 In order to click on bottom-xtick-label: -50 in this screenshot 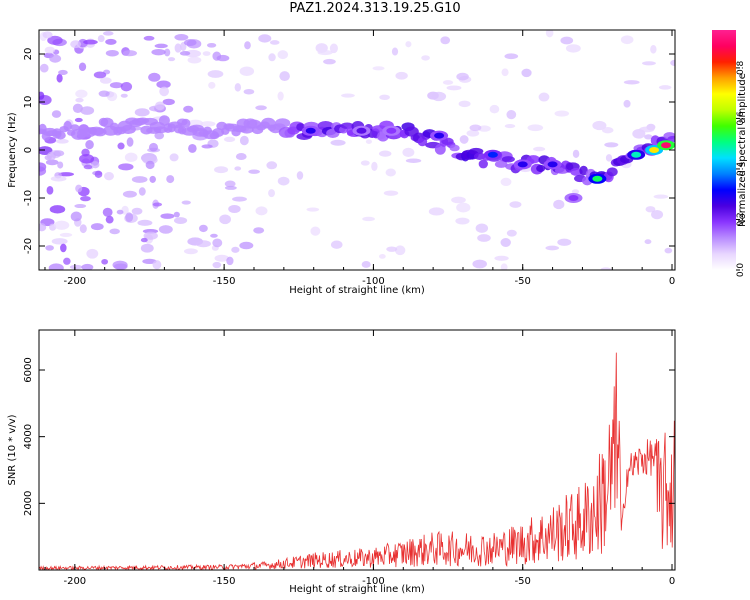, I will do `click(523, 581)`.